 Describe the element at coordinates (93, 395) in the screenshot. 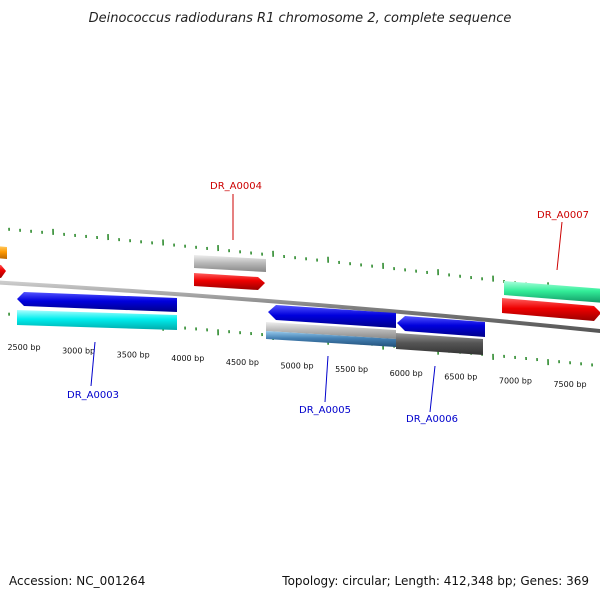

I see `label-dr-a0003: DR_A0003` at that location.